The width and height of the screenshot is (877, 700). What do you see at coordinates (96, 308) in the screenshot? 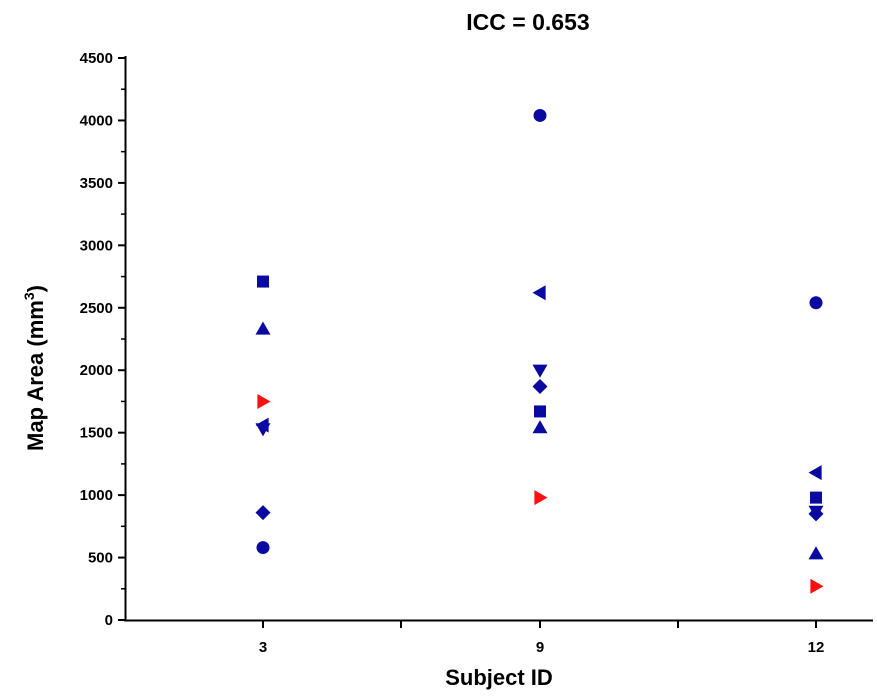
I see `y-tick-label: 2500` at bounding box center [96, 308].